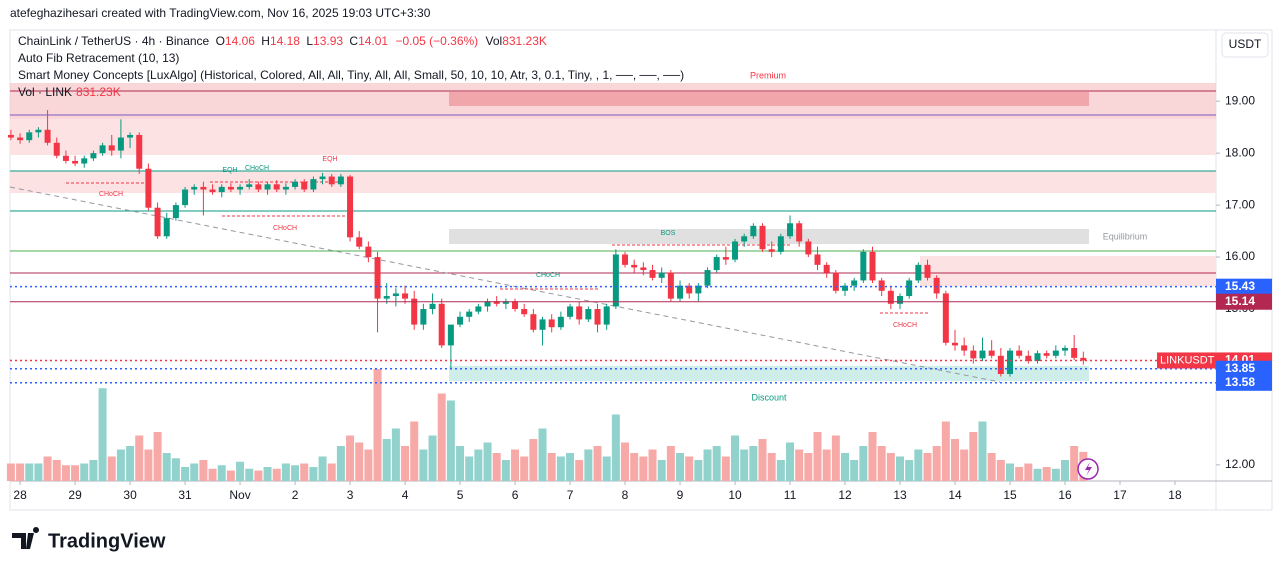 Image resolution: width=1281 pixels, height=571 pixels. I want to click on x-tick-label: 4, so click(405, 495).